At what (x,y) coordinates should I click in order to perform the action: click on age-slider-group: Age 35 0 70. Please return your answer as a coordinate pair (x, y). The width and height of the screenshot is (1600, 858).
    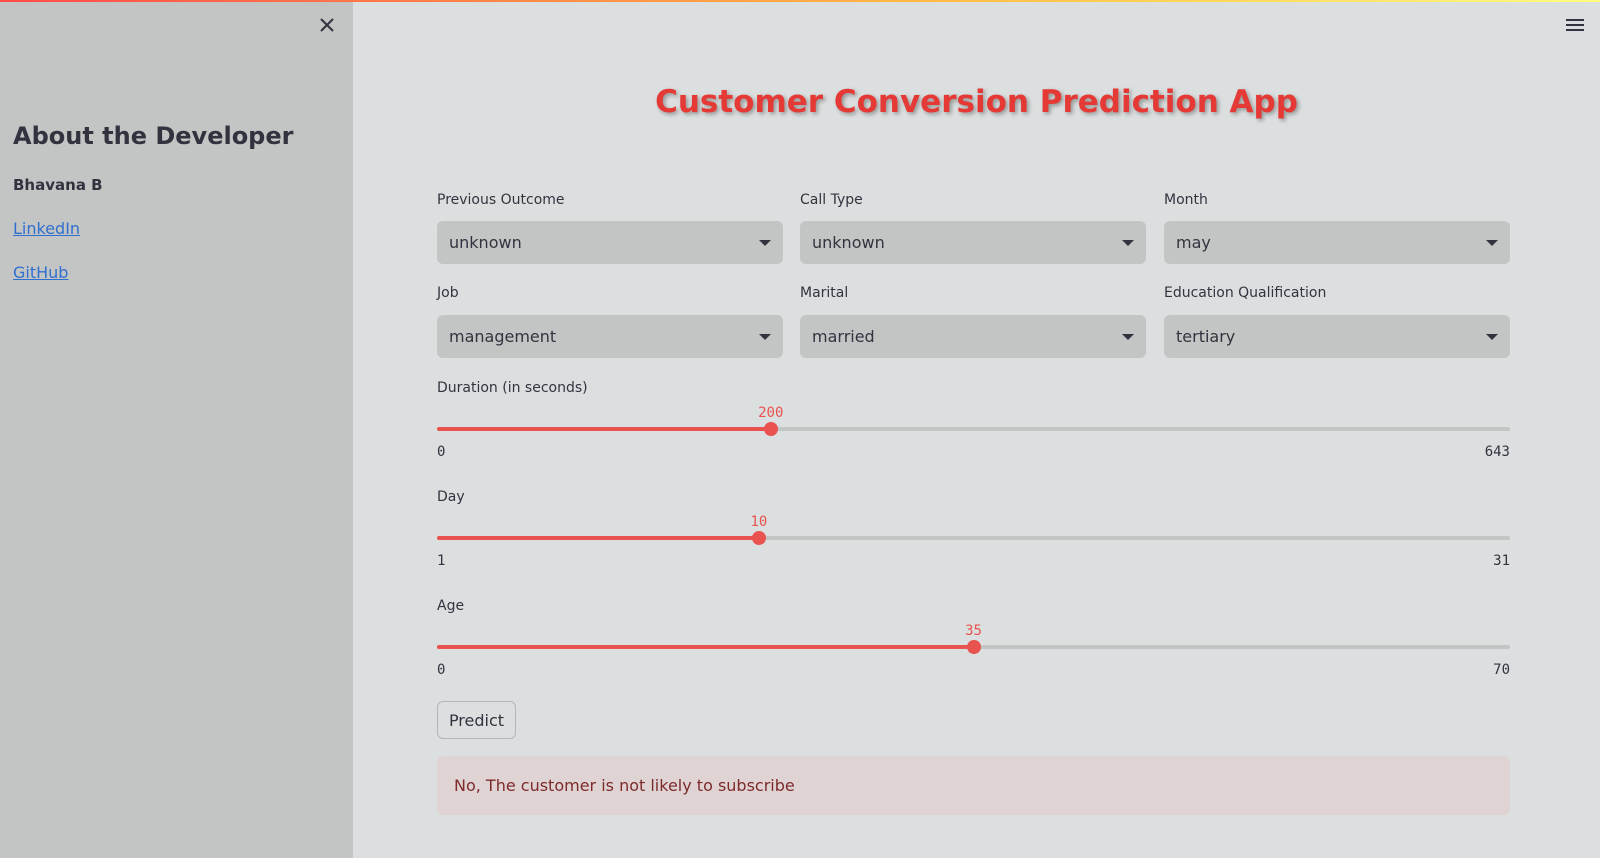
    Looking at the image, I should click on (973, 638).